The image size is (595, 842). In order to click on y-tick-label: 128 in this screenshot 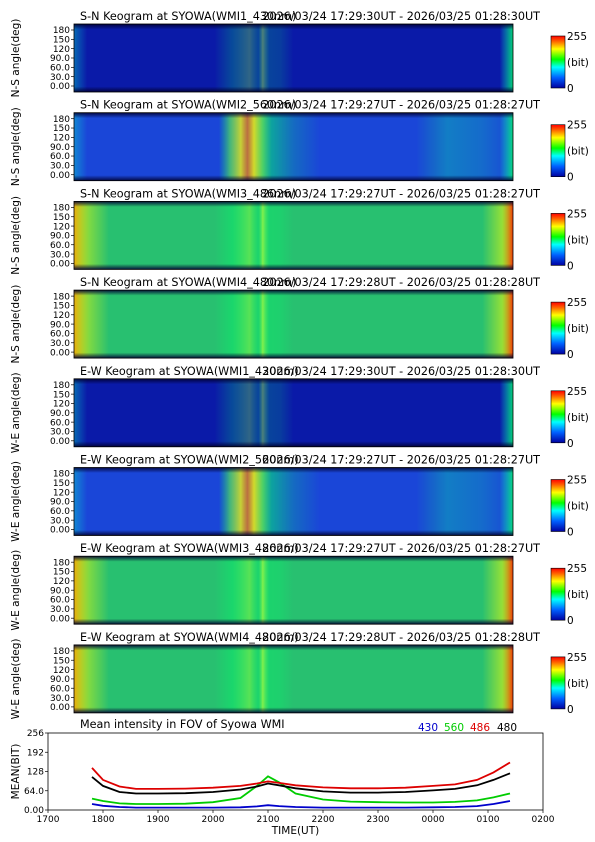, I will do `click(35, 773)`.